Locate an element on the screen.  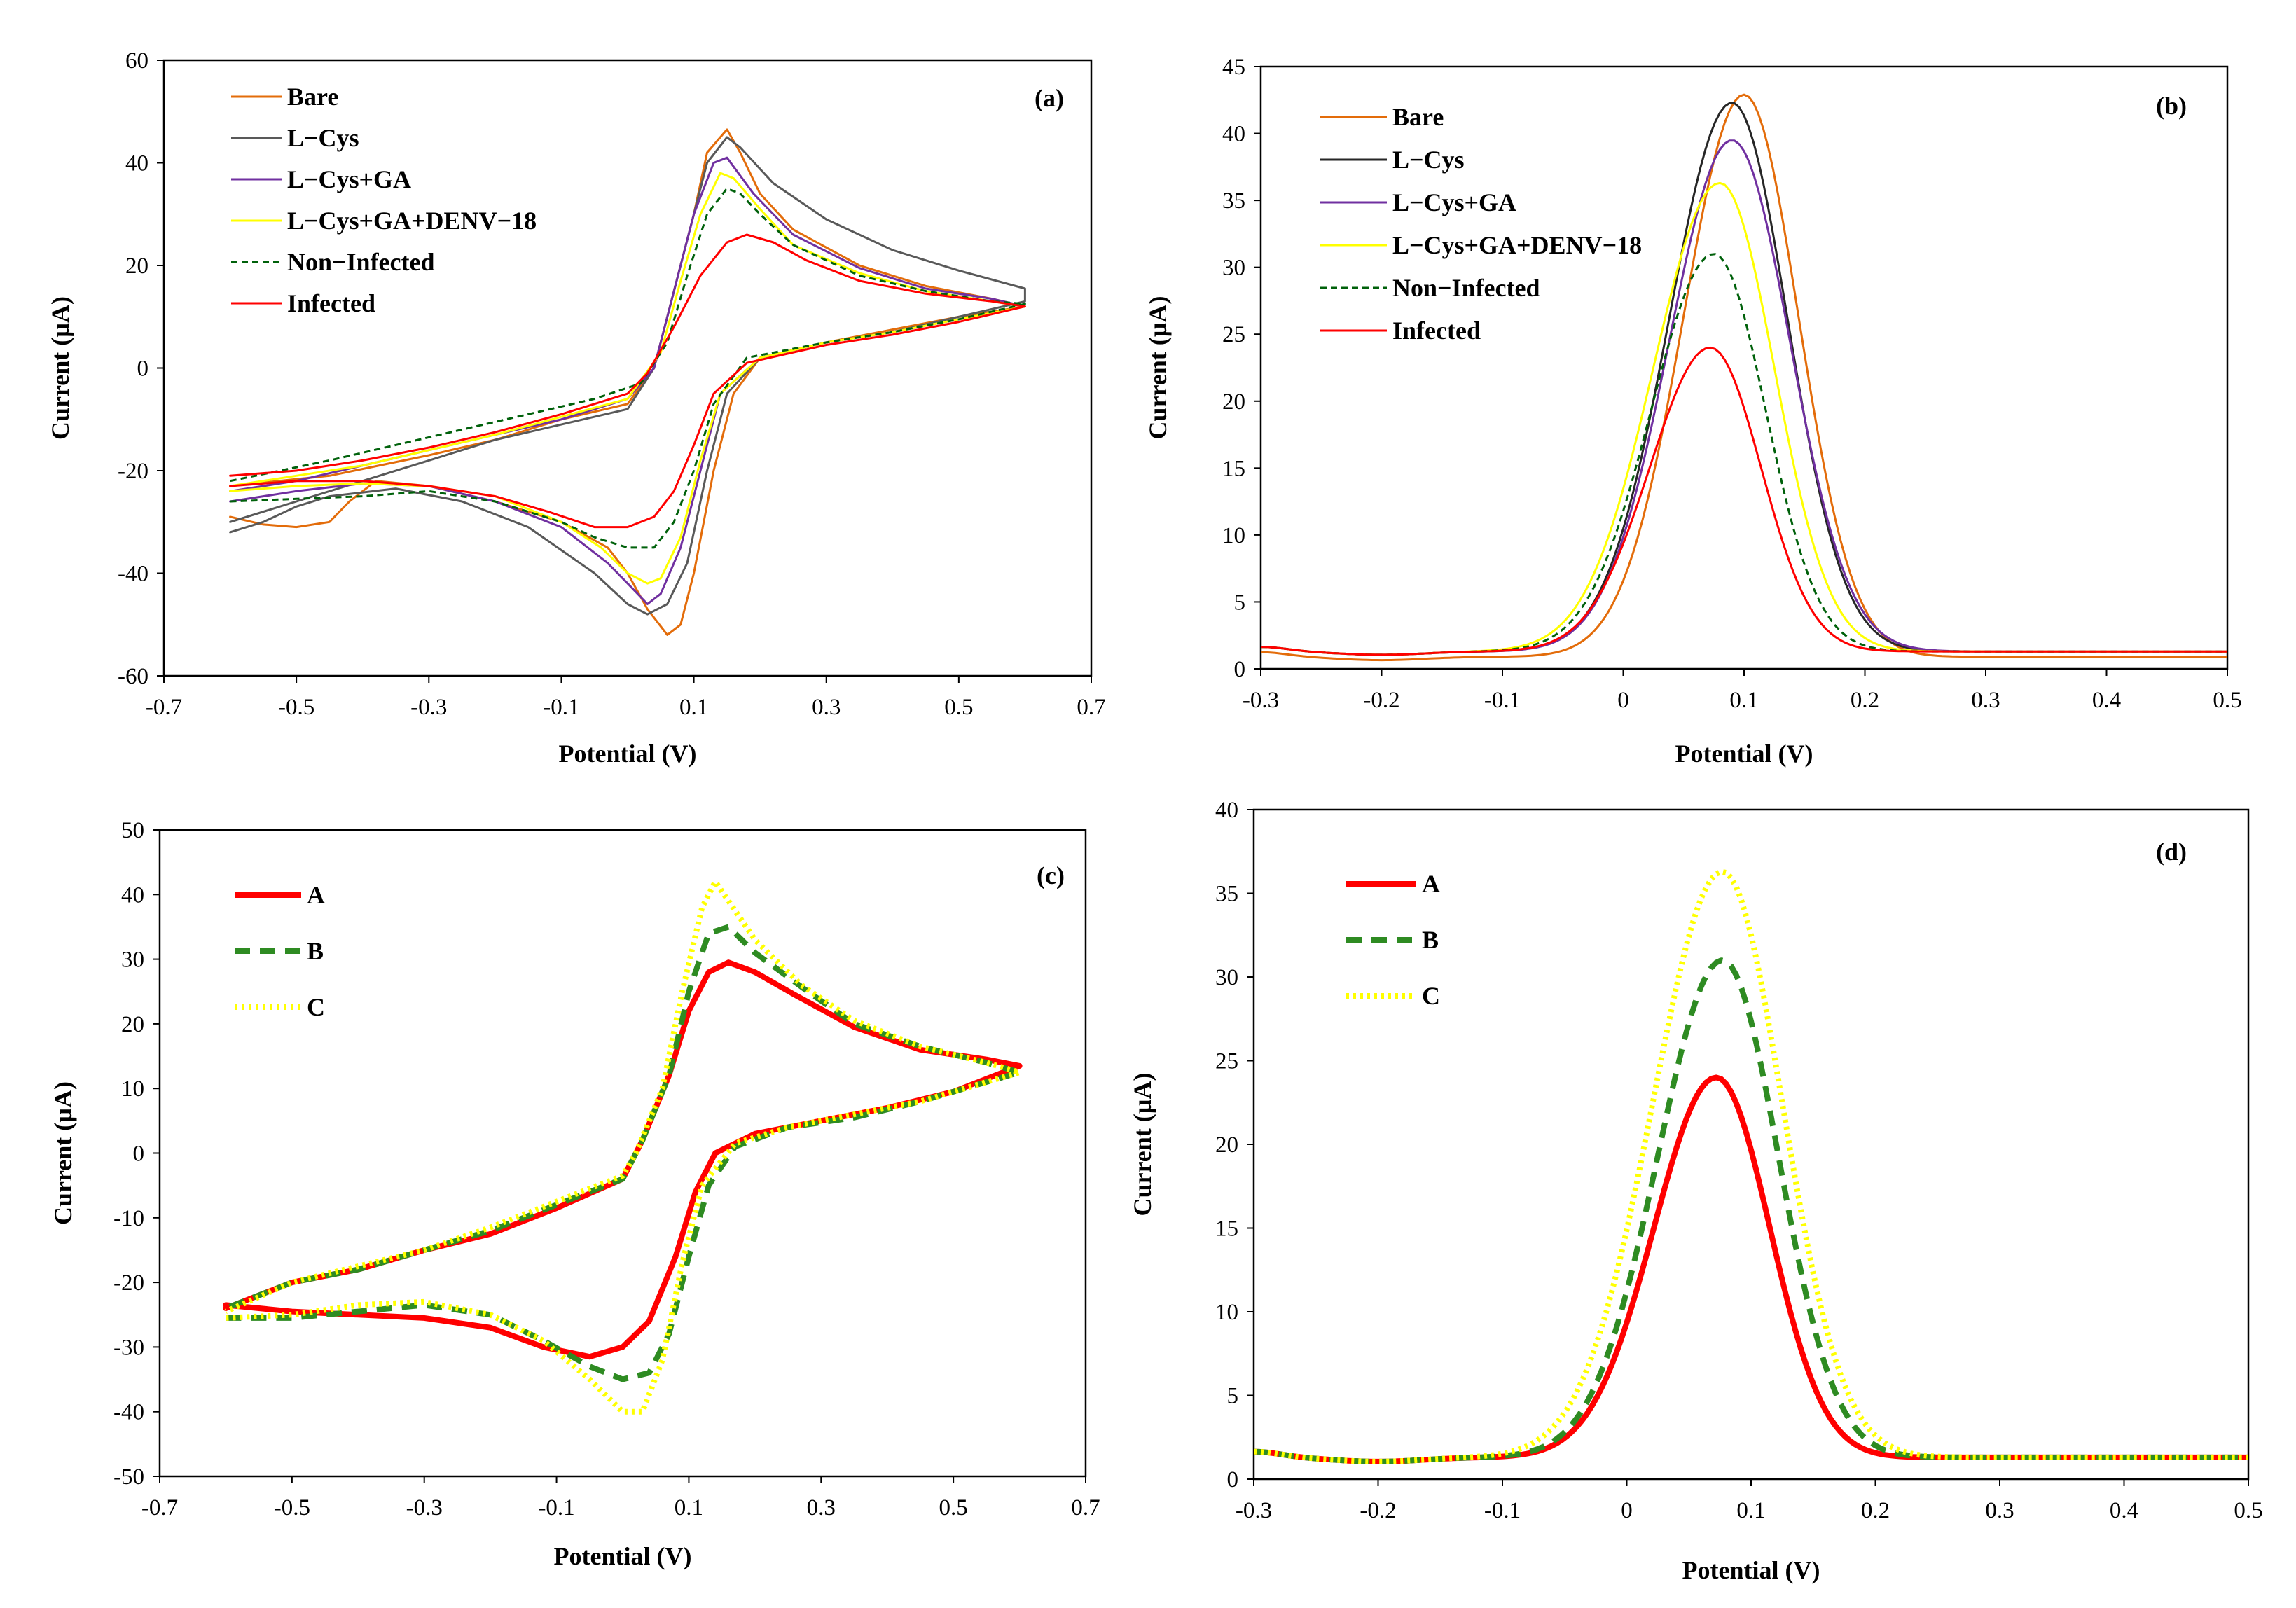
y-tick-label: -50 is located at coordinates (128, 1477).